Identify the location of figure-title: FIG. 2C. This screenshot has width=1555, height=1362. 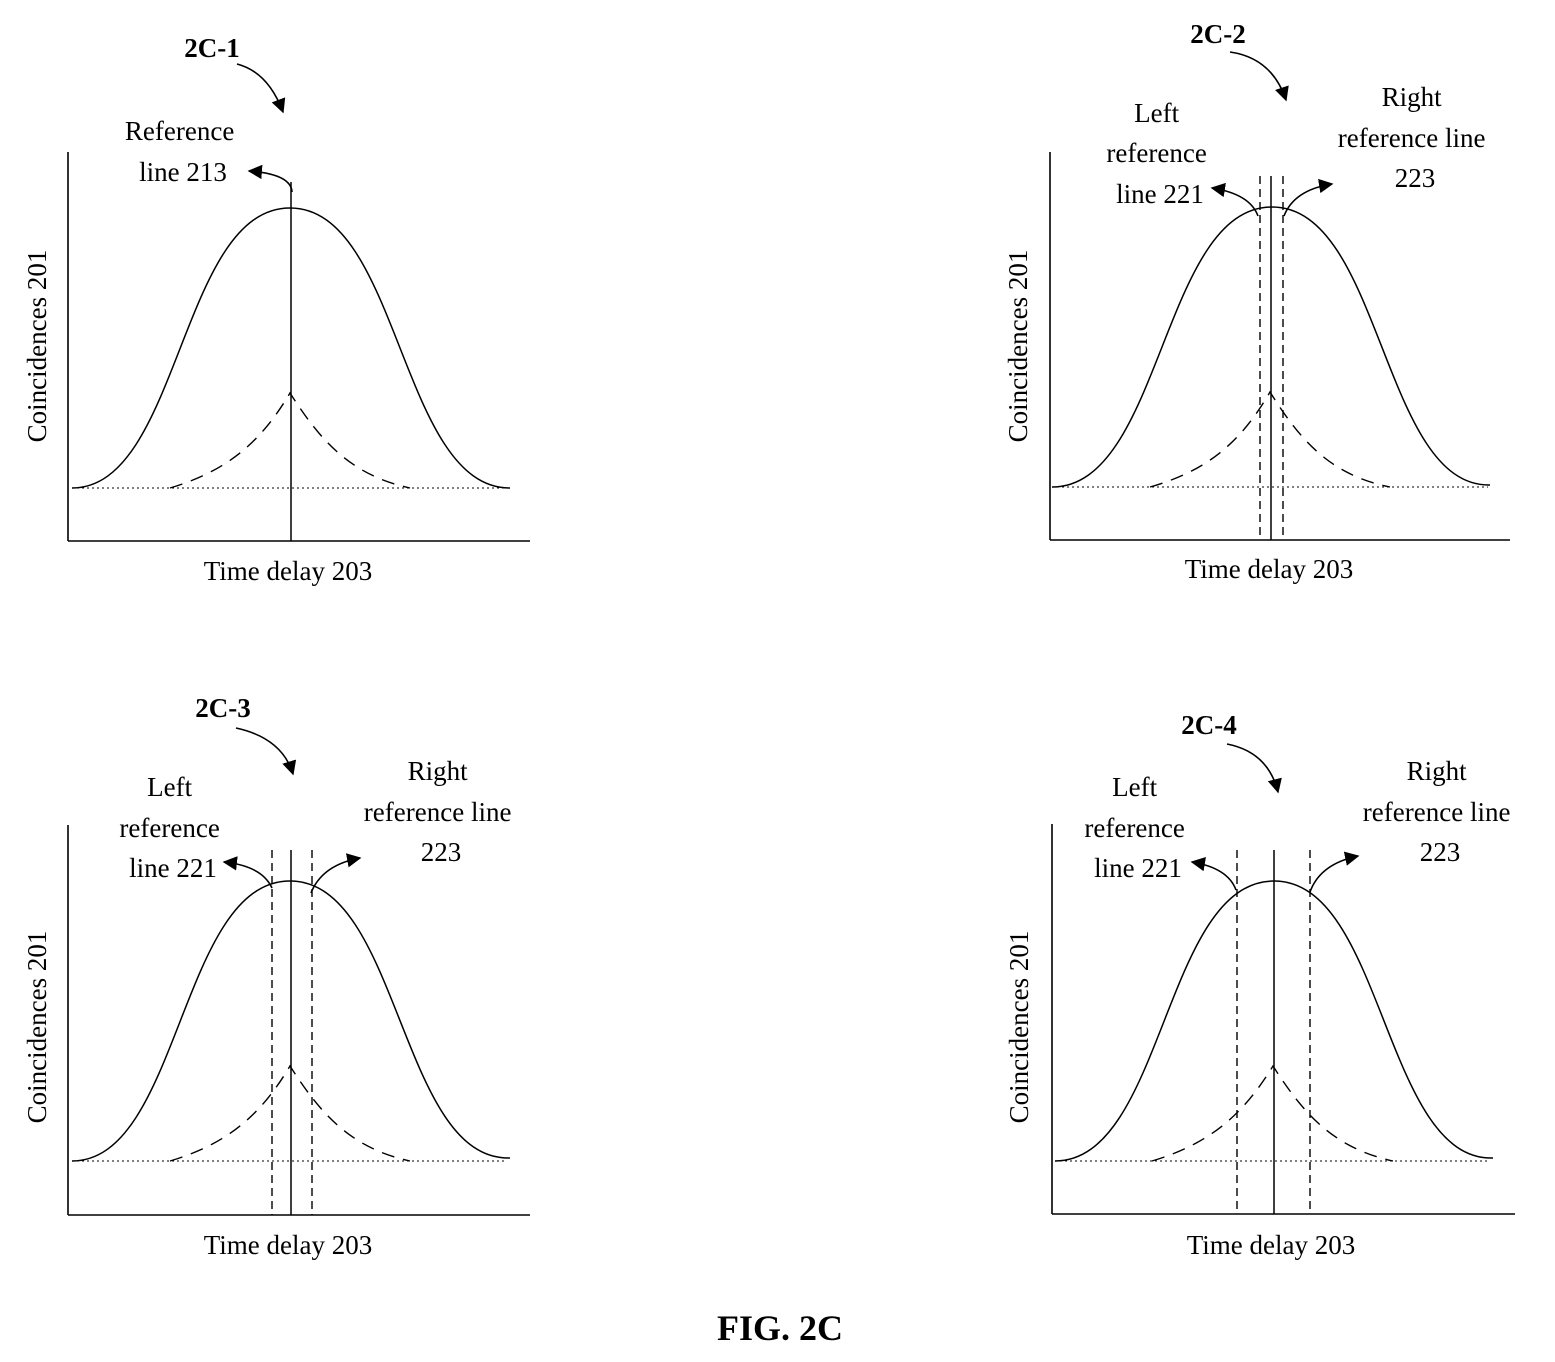
(780, 1328).